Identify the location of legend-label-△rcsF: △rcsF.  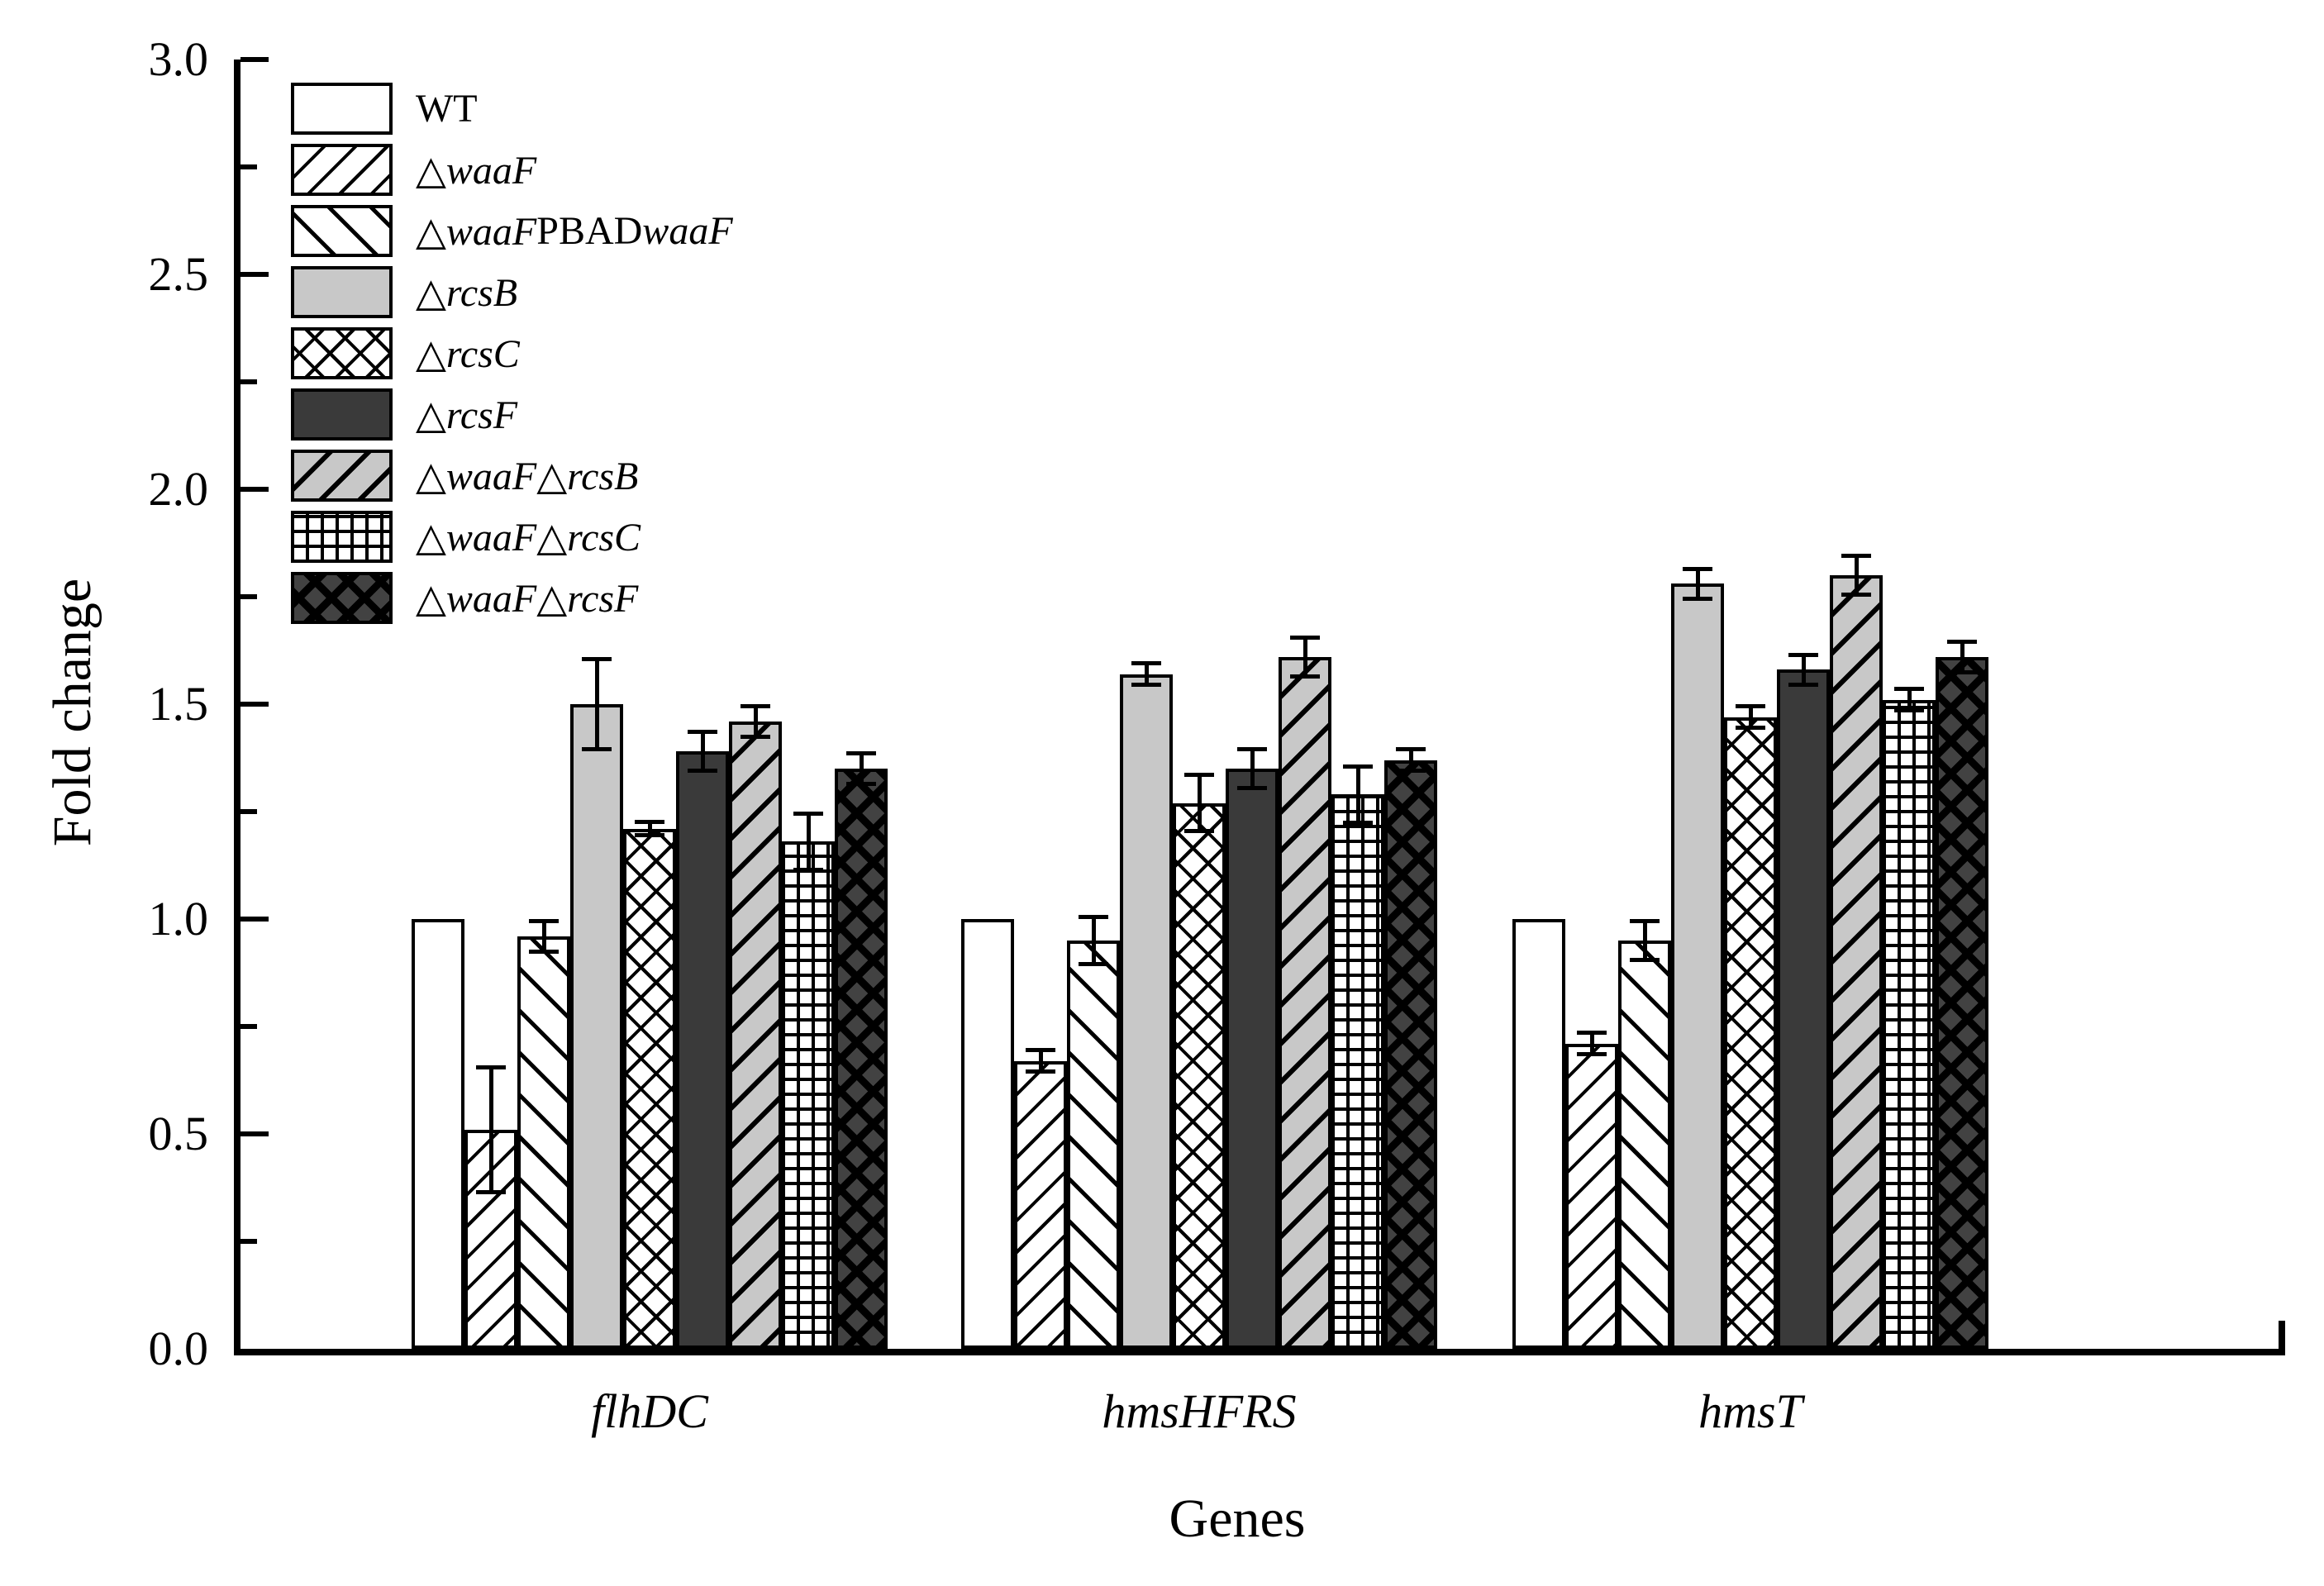
(466, 414).